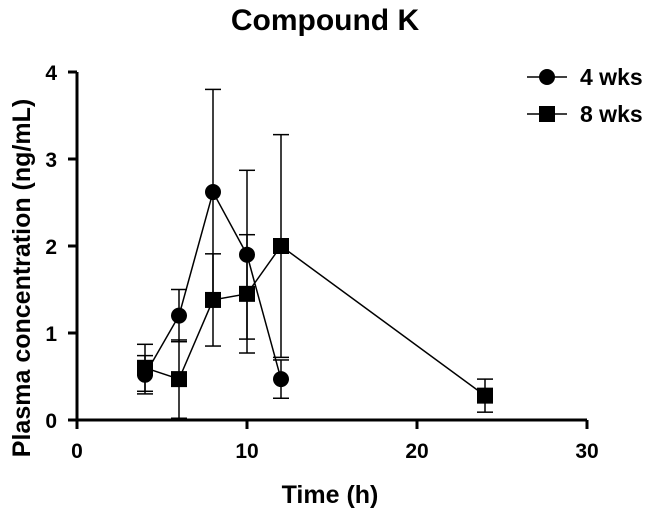 This screenshot has width=669, height=515. Describe the element at coordinates (51, 334) in the screenshot. I see `y-tick-label: 1` at that location.